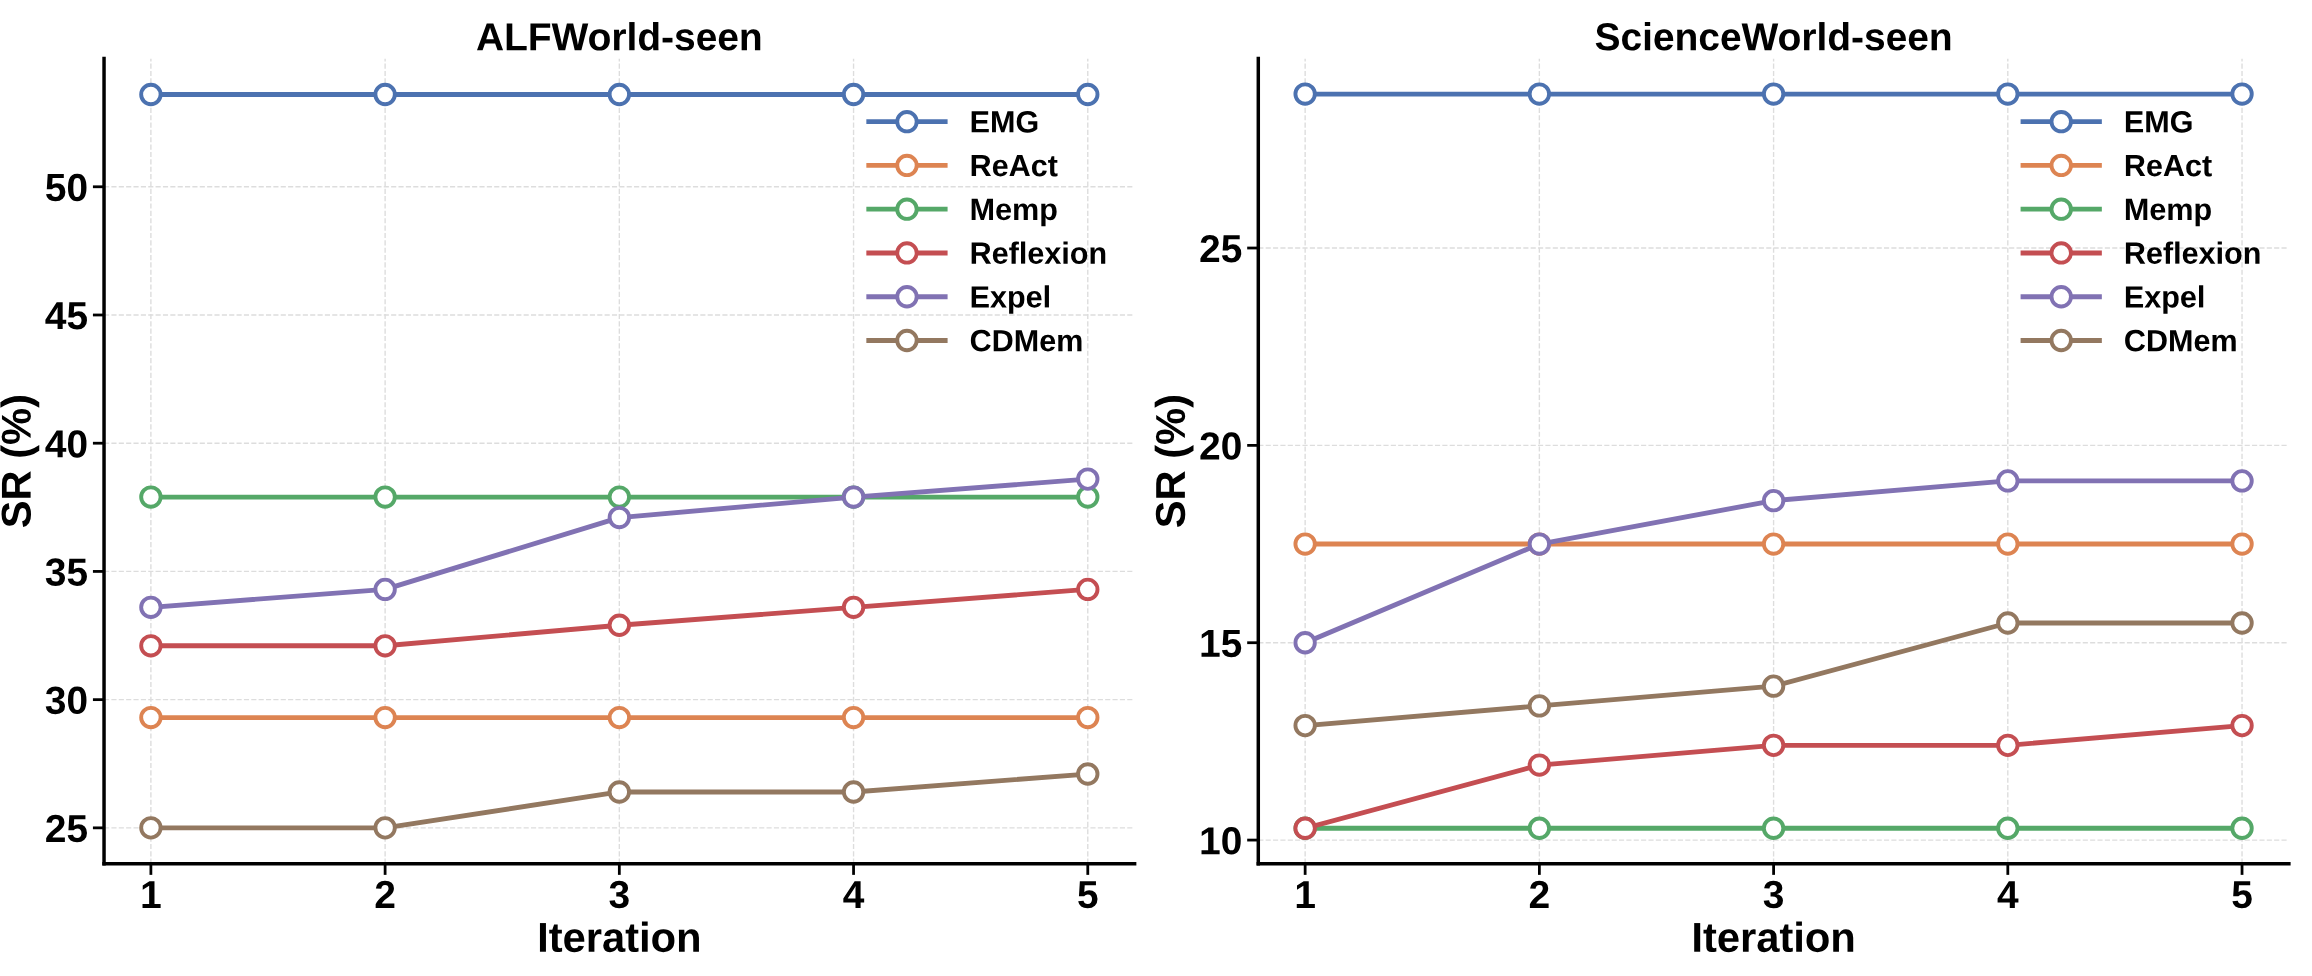  I want to click on y-tick-label: 50, so click(66, 187).